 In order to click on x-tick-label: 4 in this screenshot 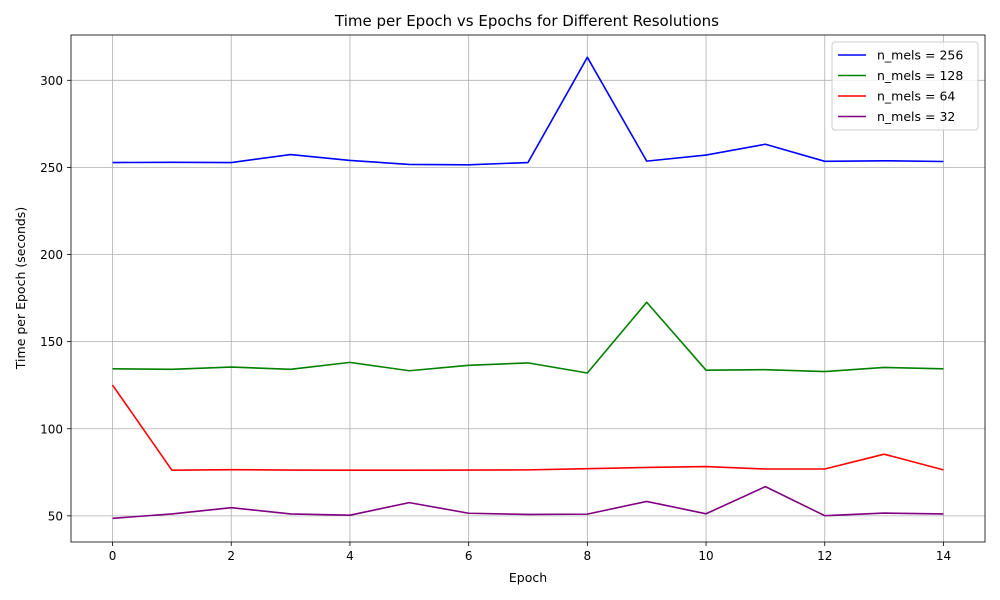, I will do `click(350, 556)`.